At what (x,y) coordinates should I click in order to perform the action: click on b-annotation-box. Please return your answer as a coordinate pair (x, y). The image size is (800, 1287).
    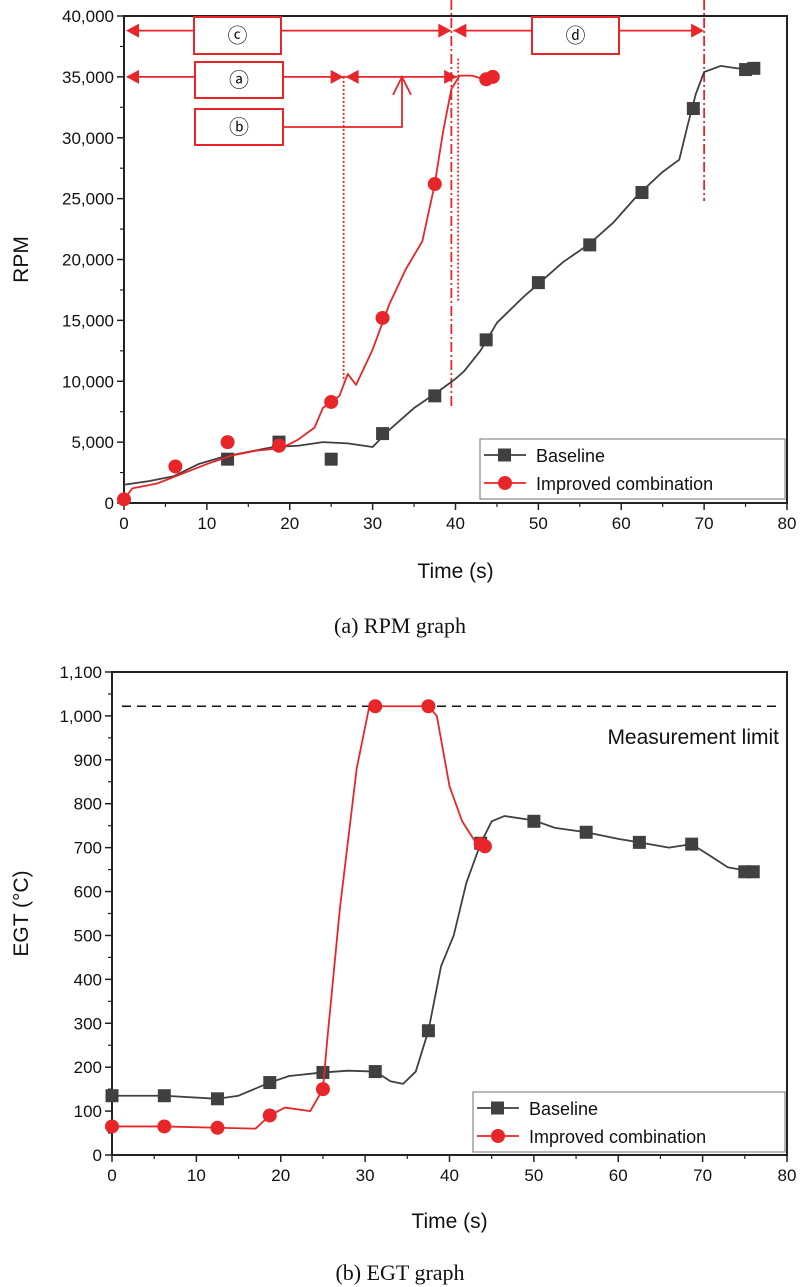
    Looking at the image, I should click on (239, 127).